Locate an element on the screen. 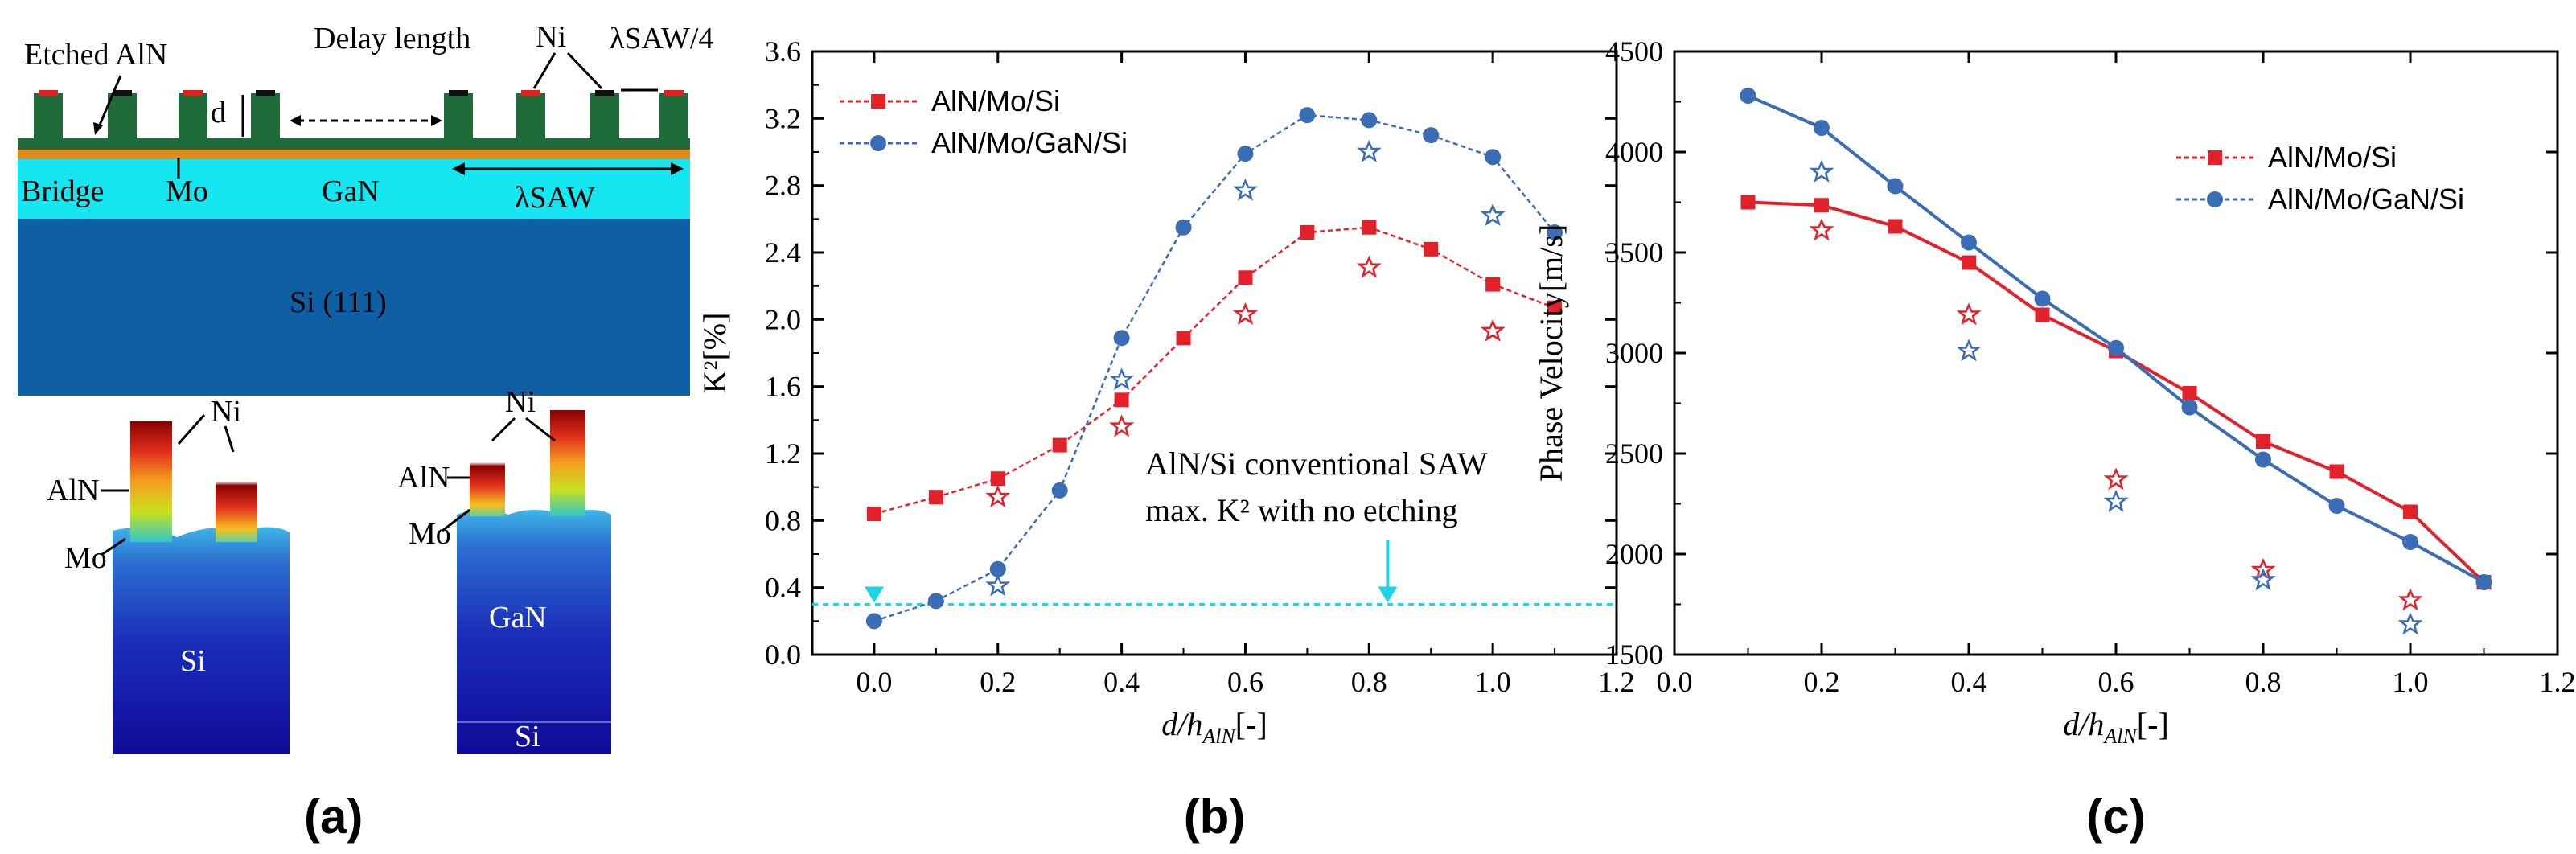 The width and height of the screenshot is (2576, 854). sim1-ni-label: Ni is located at coordinates (226, 412).